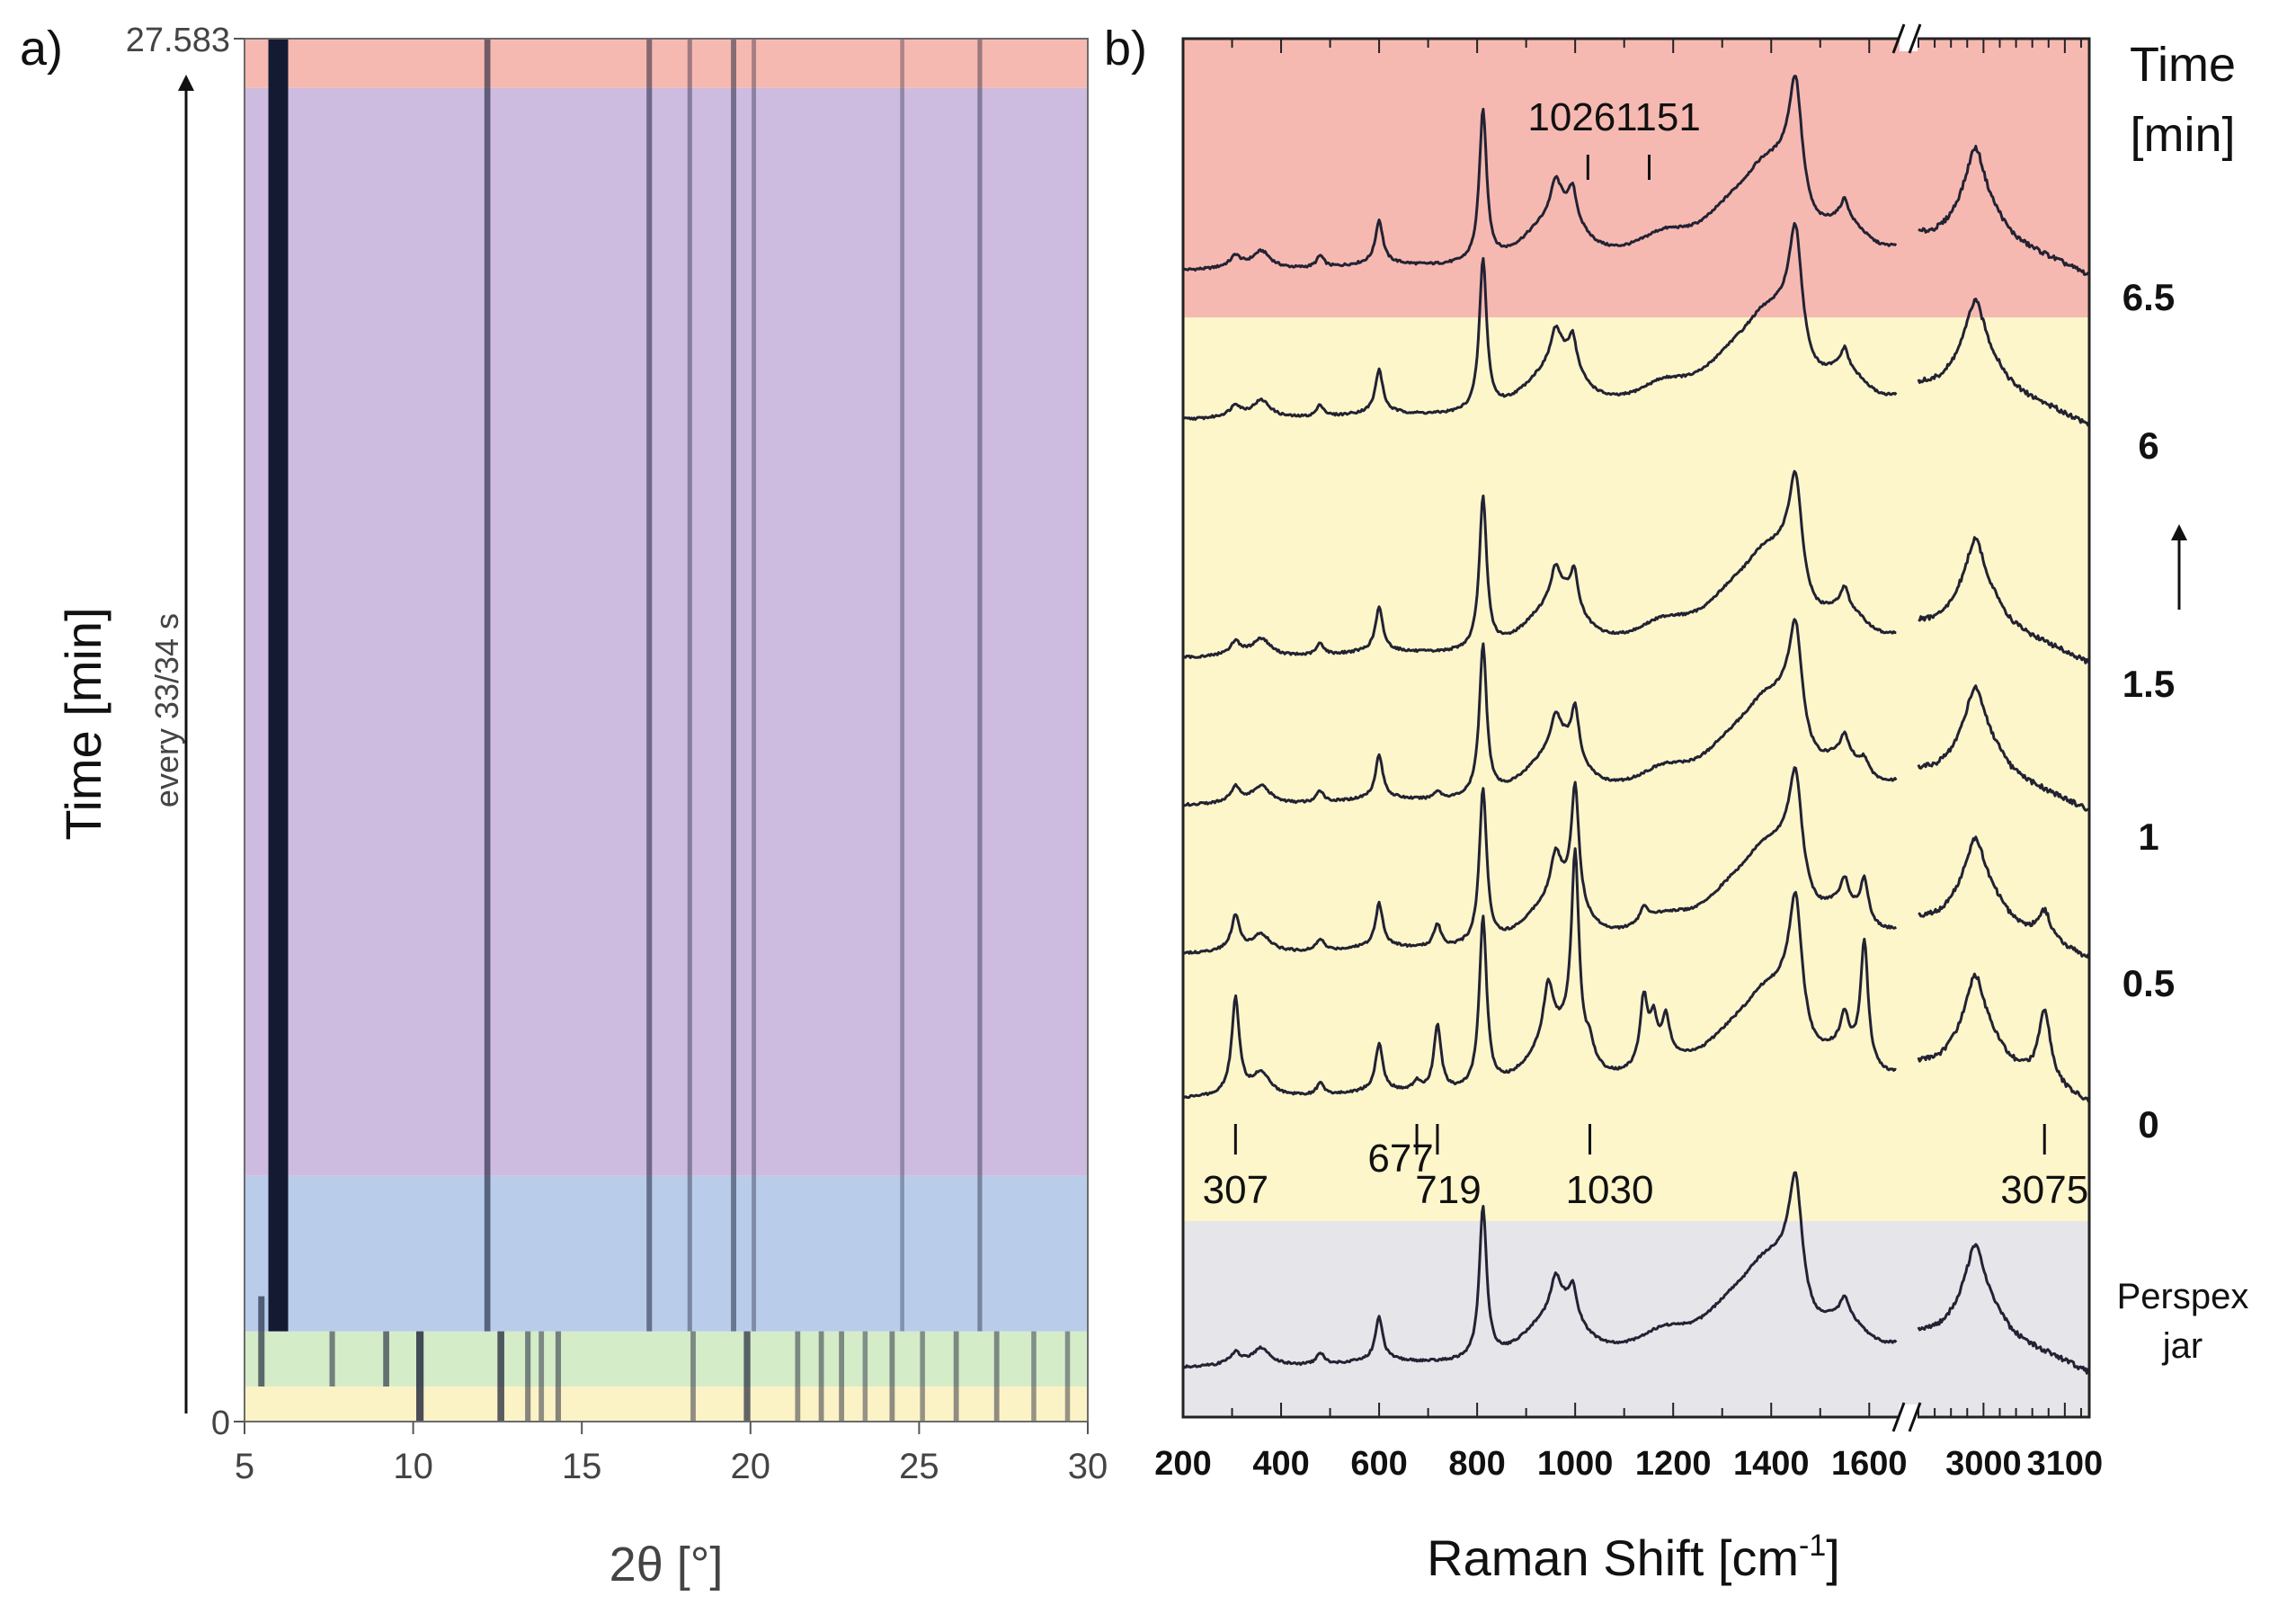  What do you see at coordinates (1673, 1464) in the screenshot?
I see `panel-b-tick-label-1200: 1200` at bounding box center [1673, 1464].